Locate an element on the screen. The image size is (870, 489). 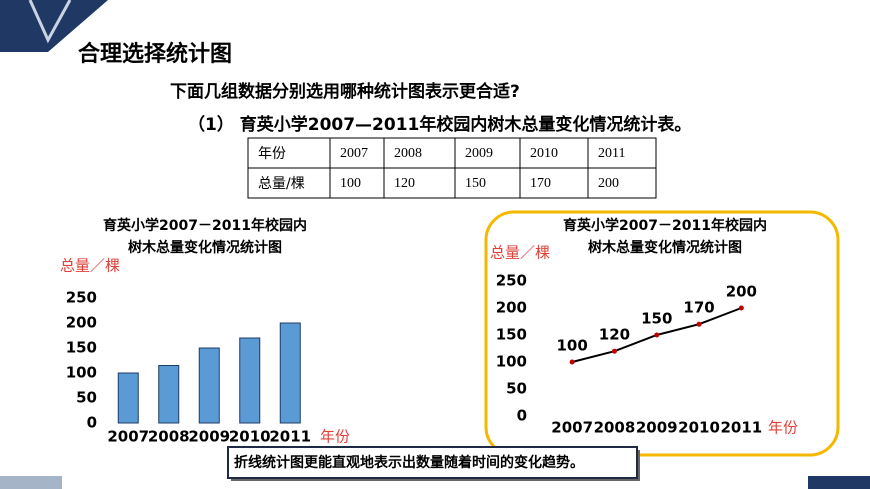
corner-stripe is located at coordinates (50, 22).